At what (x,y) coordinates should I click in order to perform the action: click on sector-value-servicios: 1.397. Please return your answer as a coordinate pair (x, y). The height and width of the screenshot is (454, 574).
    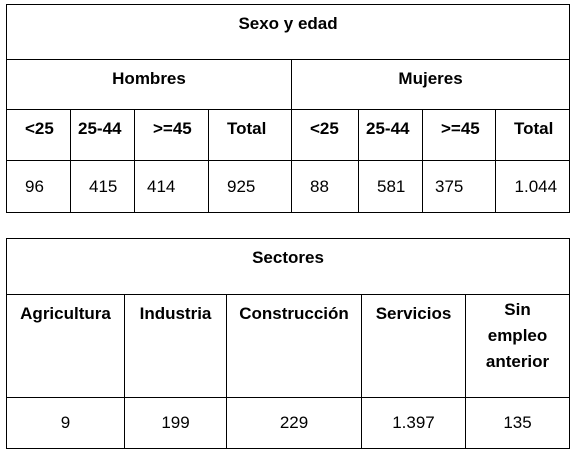
    Looking at the image, I should click on (413, 423).